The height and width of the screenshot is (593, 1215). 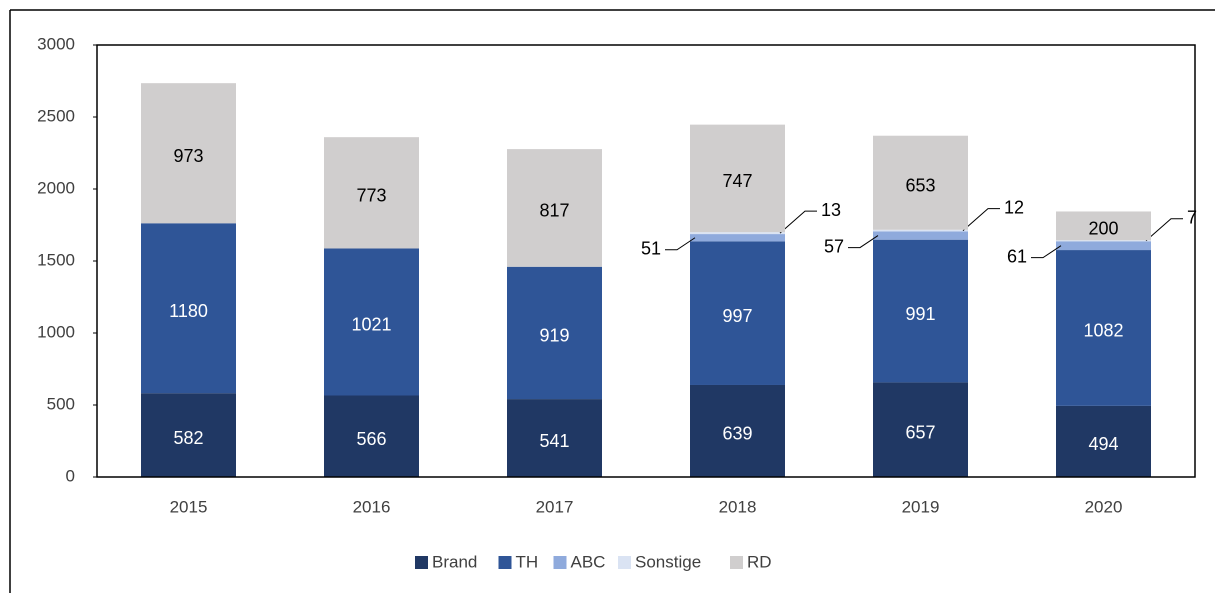 What do you see at coordinates (371, 196) in the screenshot?
I see `data-label: 773` at bounding box center [371, 196].